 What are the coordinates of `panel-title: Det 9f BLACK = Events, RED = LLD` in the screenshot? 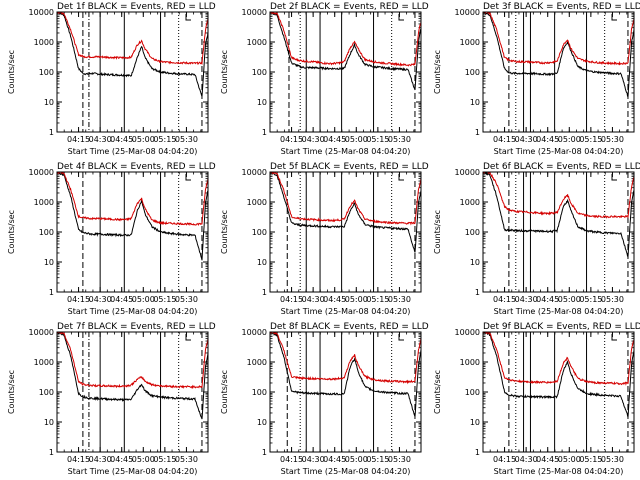 It's located at (561, 327).